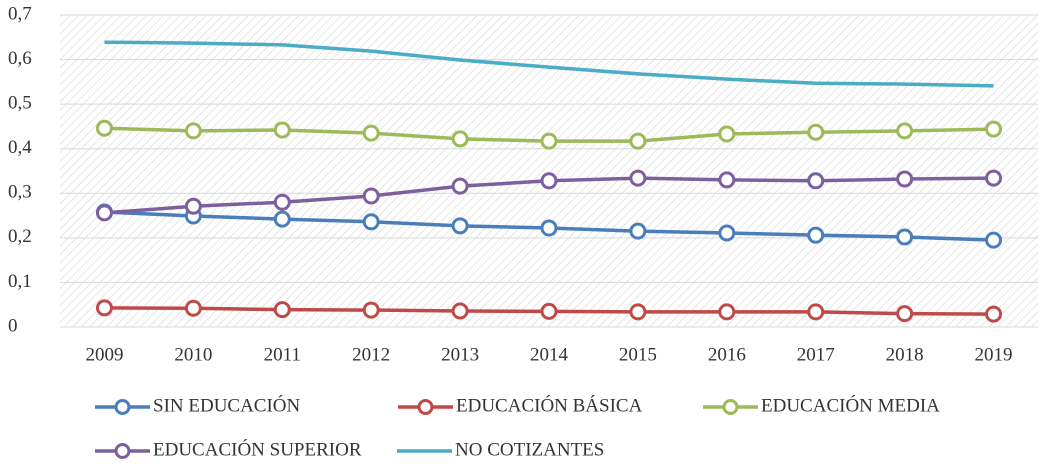 Image resolution: width=1056 pixels, height=466 pixels. Describe the element at coordinates (549, 64) in the screenshot. I see `series-line` at that location.